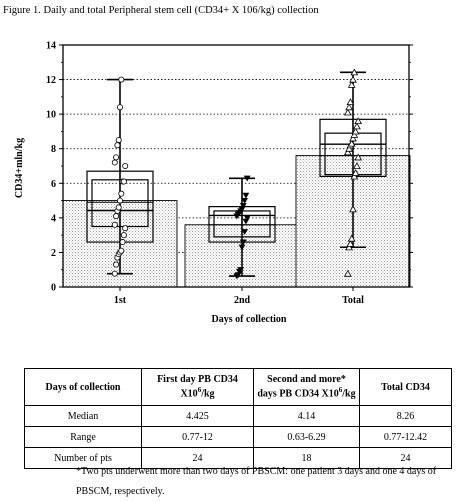 This screenshot has width=469, height=502. Describe the element at coordinates (306, 437) in the screenshot. I see `cell-value: 0.63-6.29` at that location.